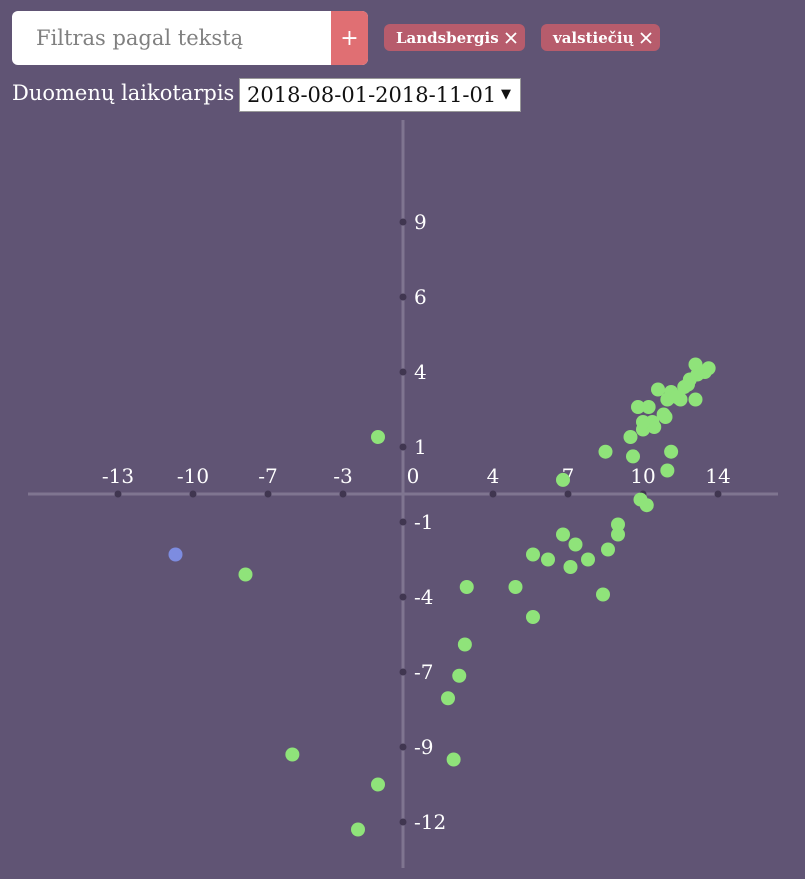  I want to click on filter-tag-label: valstiečių, so click(593, 37).